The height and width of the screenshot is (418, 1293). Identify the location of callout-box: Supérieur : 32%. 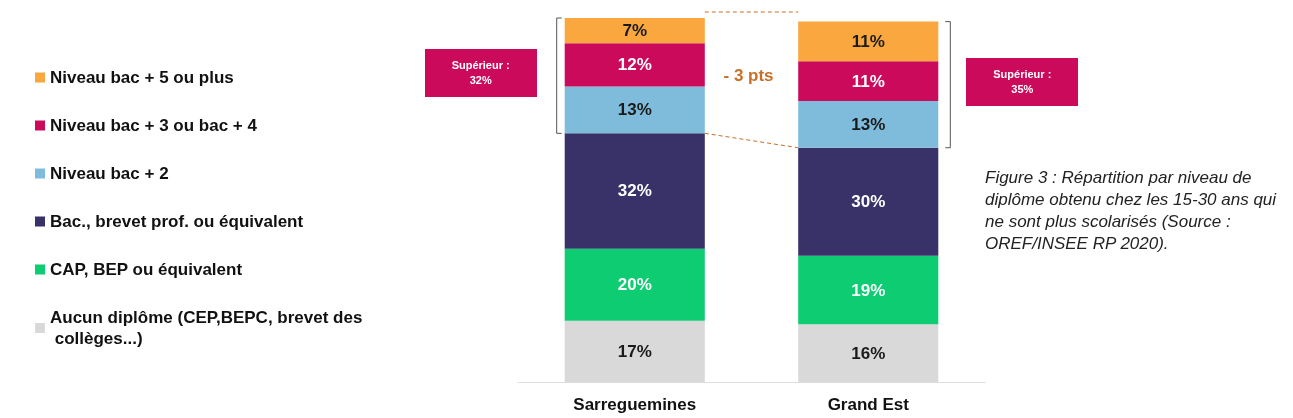
(480, 72).